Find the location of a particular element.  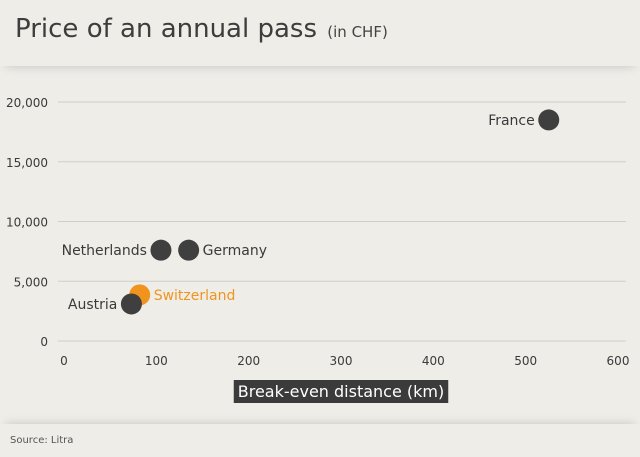

x-axis-title: Break-even distance (km) is located at coordinates (341, 391).